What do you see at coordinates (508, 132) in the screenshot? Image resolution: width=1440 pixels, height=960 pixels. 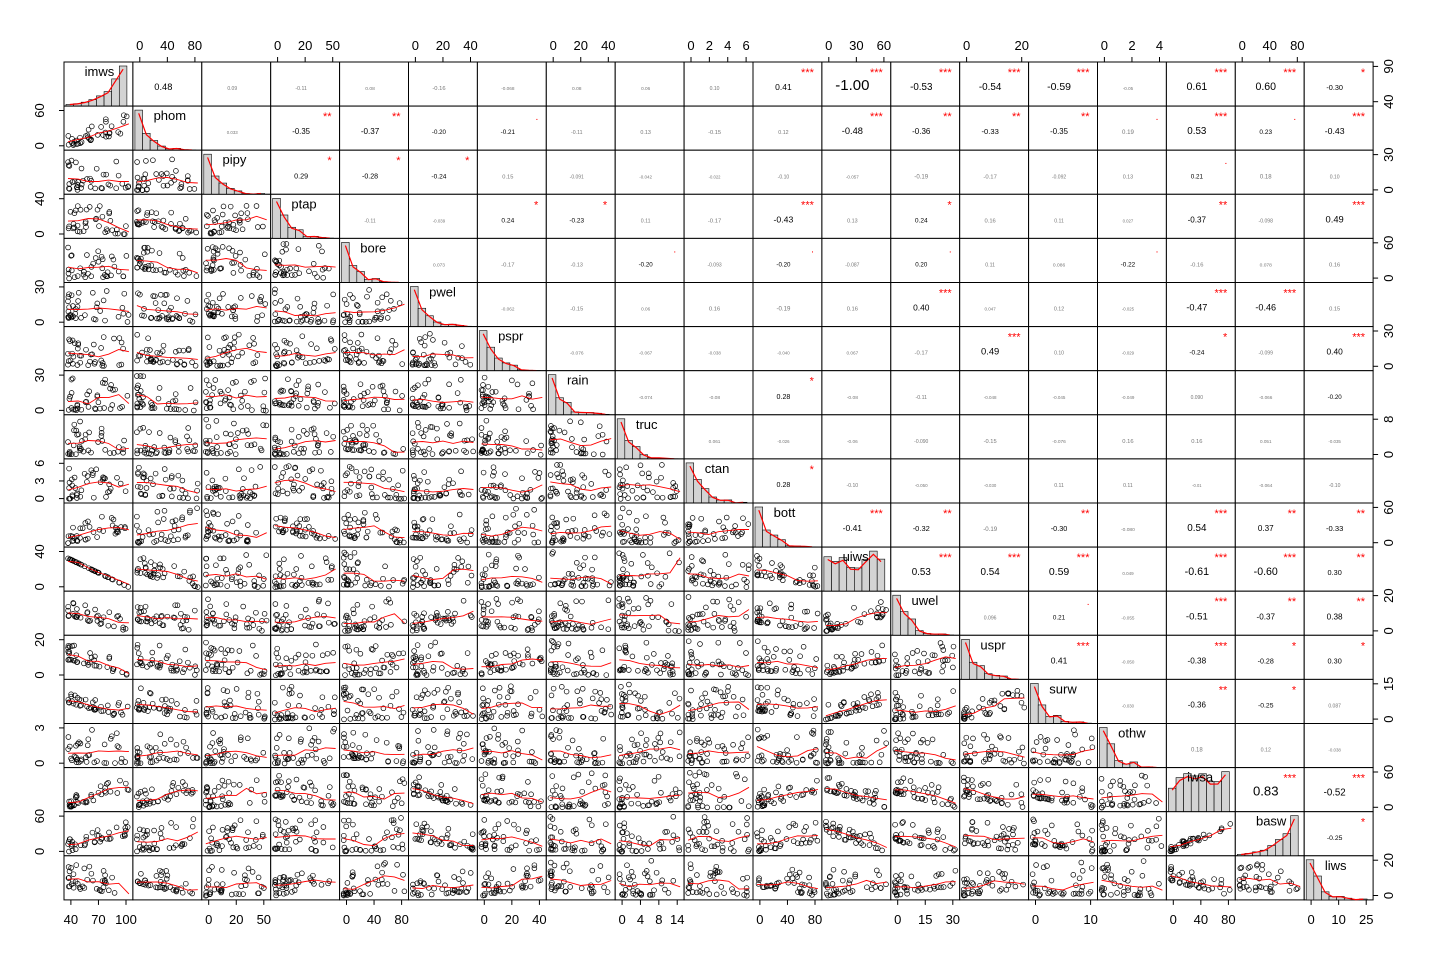 I see `correlation-value: -0.21` at bounding box center [508, 132].